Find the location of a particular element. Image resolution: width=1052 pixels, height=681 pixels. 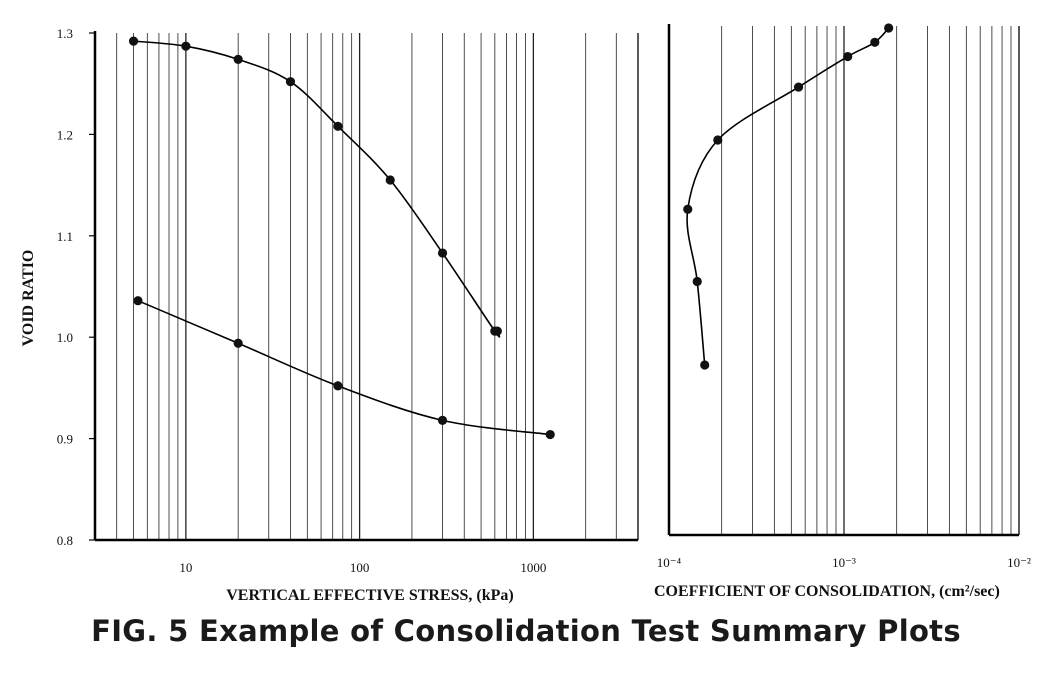

y-tick-label: 0.8 is located at coordinates (65, 540).